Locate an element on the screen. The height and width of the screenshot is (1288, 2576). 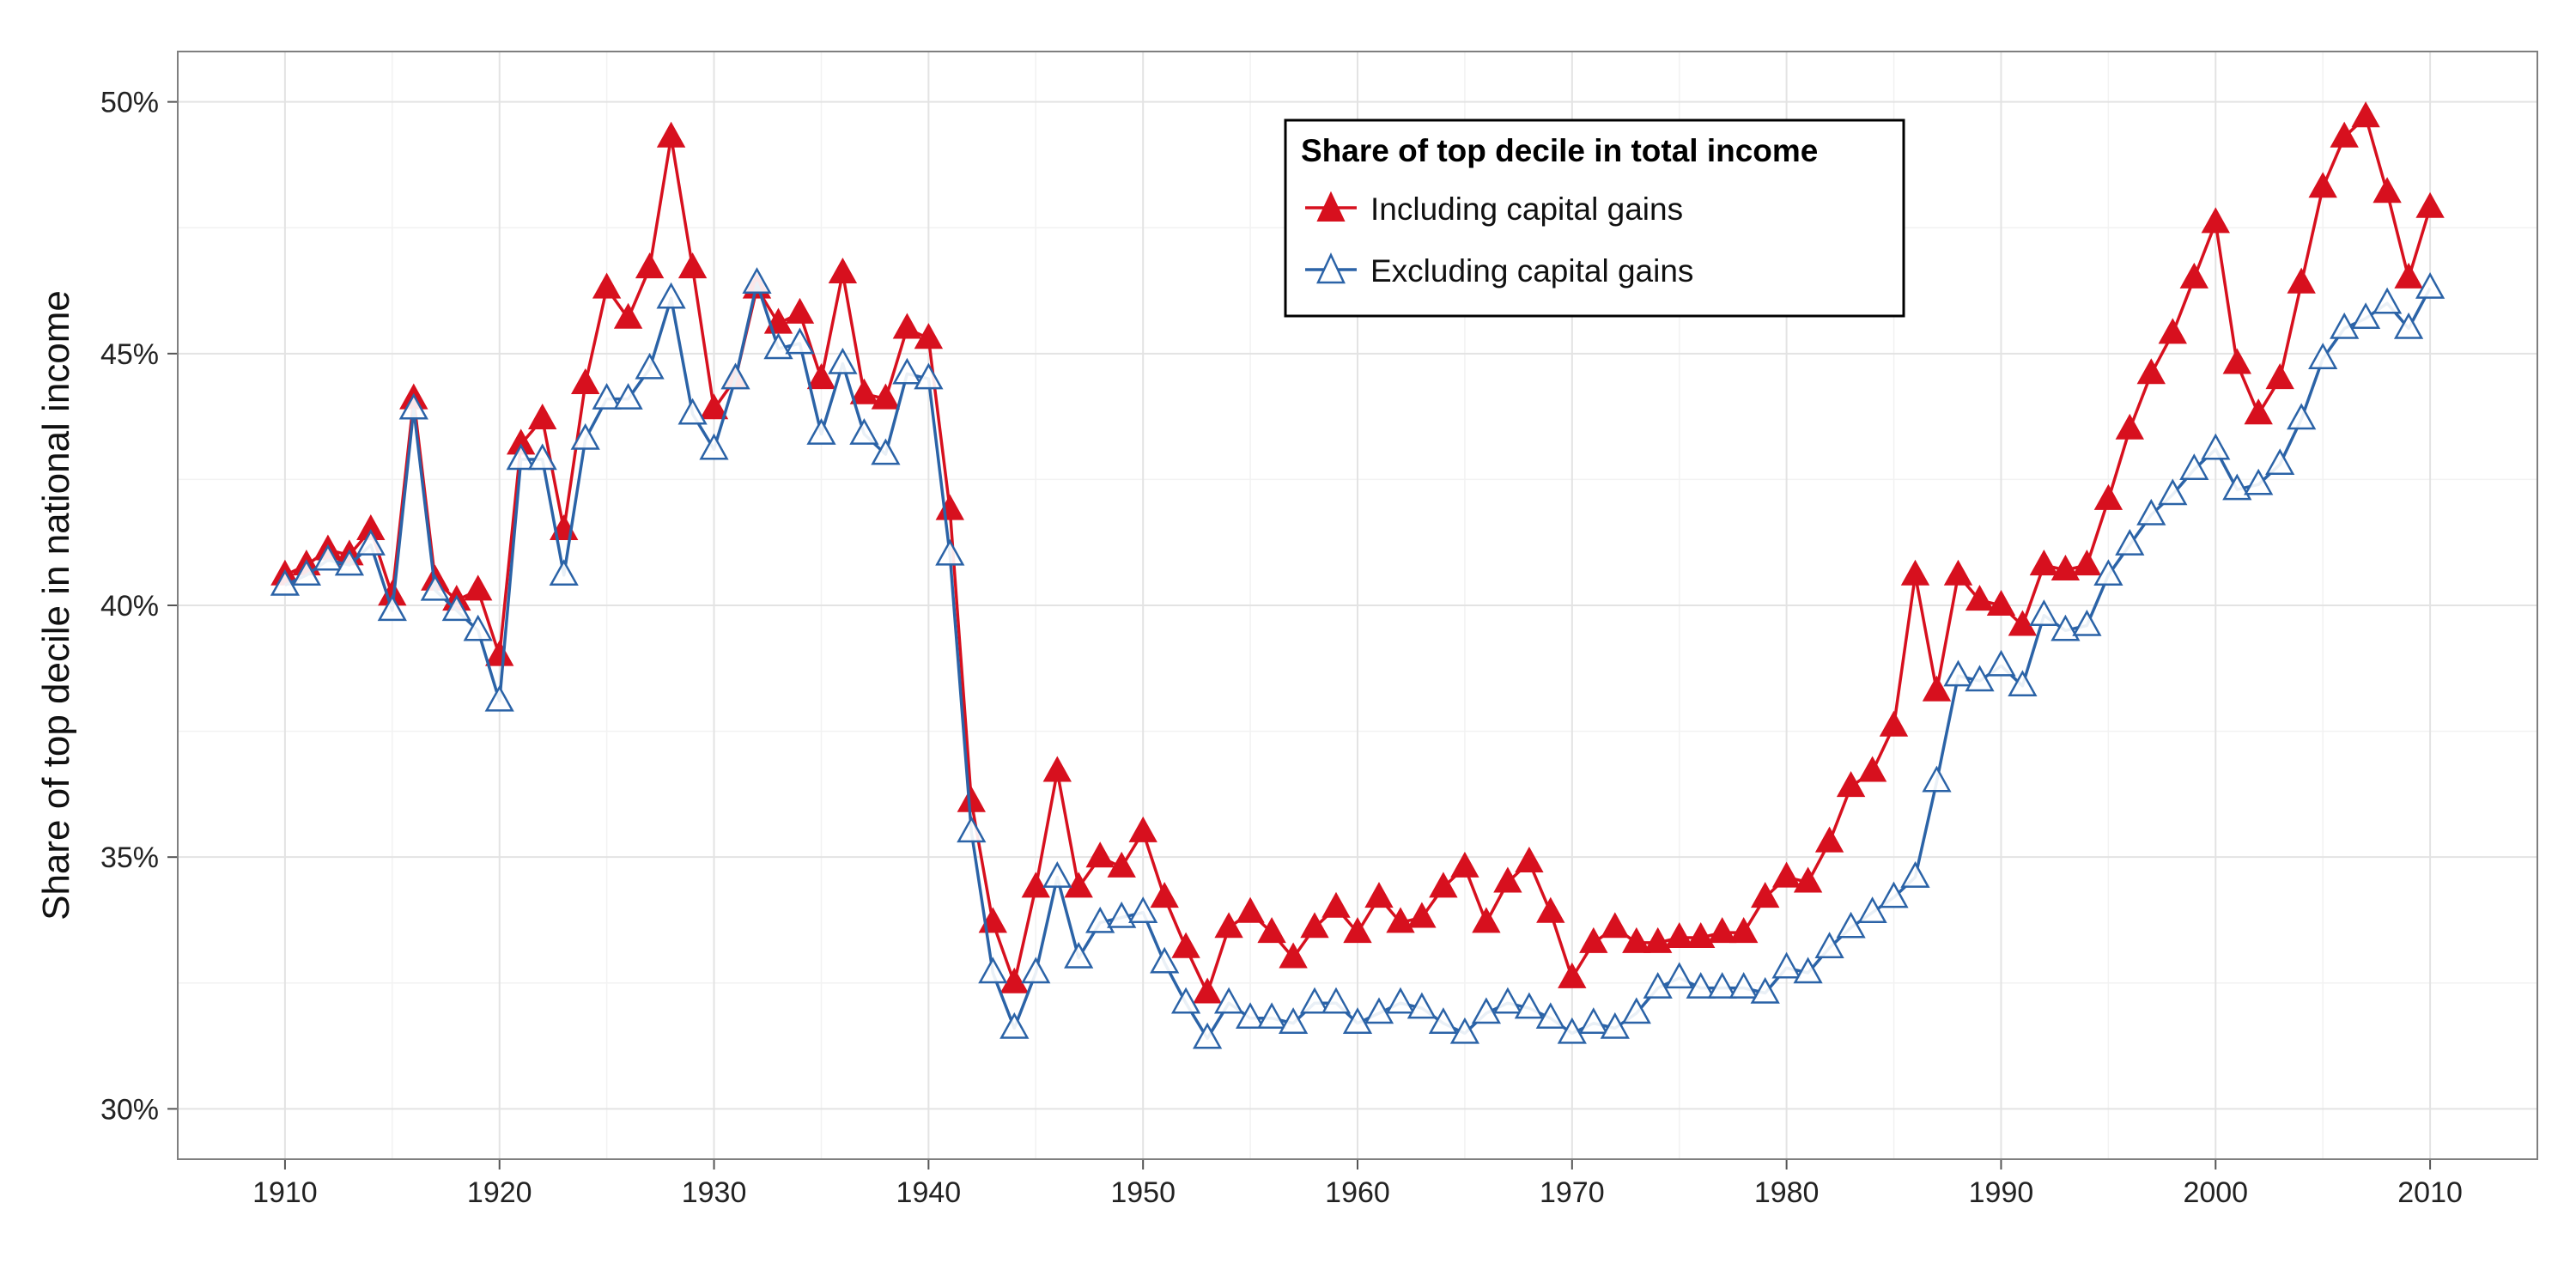
y-tick-label: 35% is located at coordinates (129, 857).